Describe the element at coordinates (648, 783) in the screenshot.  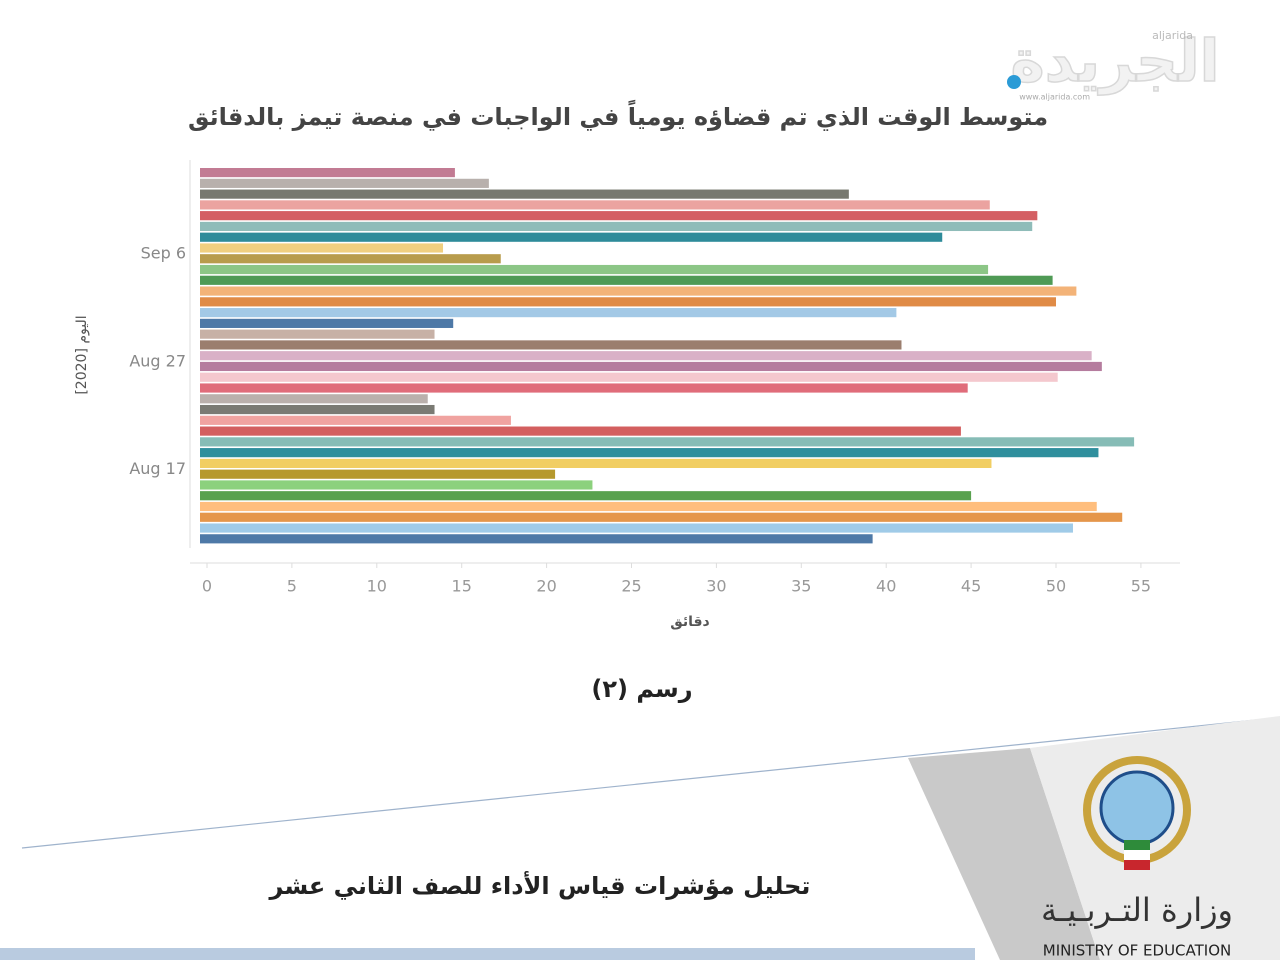
I see `divider` at that location.